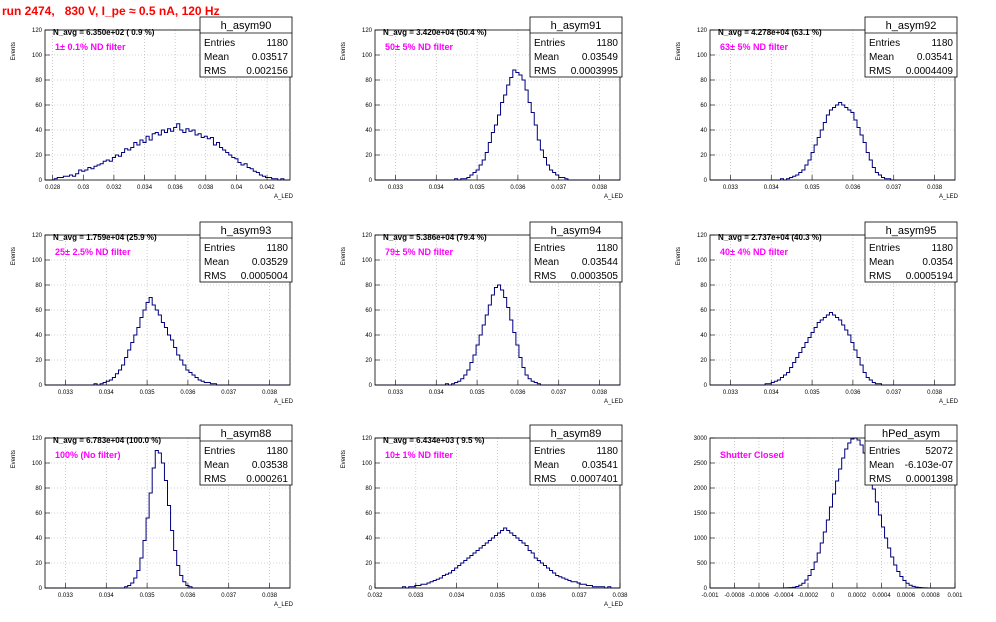  I want to click on stats-value-rms: 0.0005194, so click(930, 276).